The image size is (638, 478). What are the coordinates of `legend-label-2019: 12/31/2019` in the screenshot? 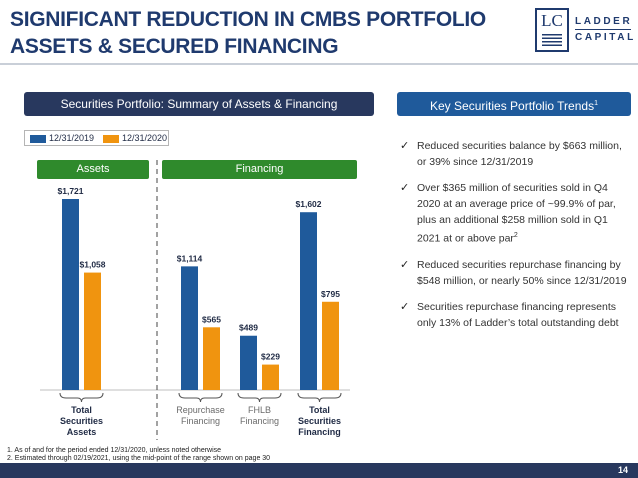 It's located at (72, 138).